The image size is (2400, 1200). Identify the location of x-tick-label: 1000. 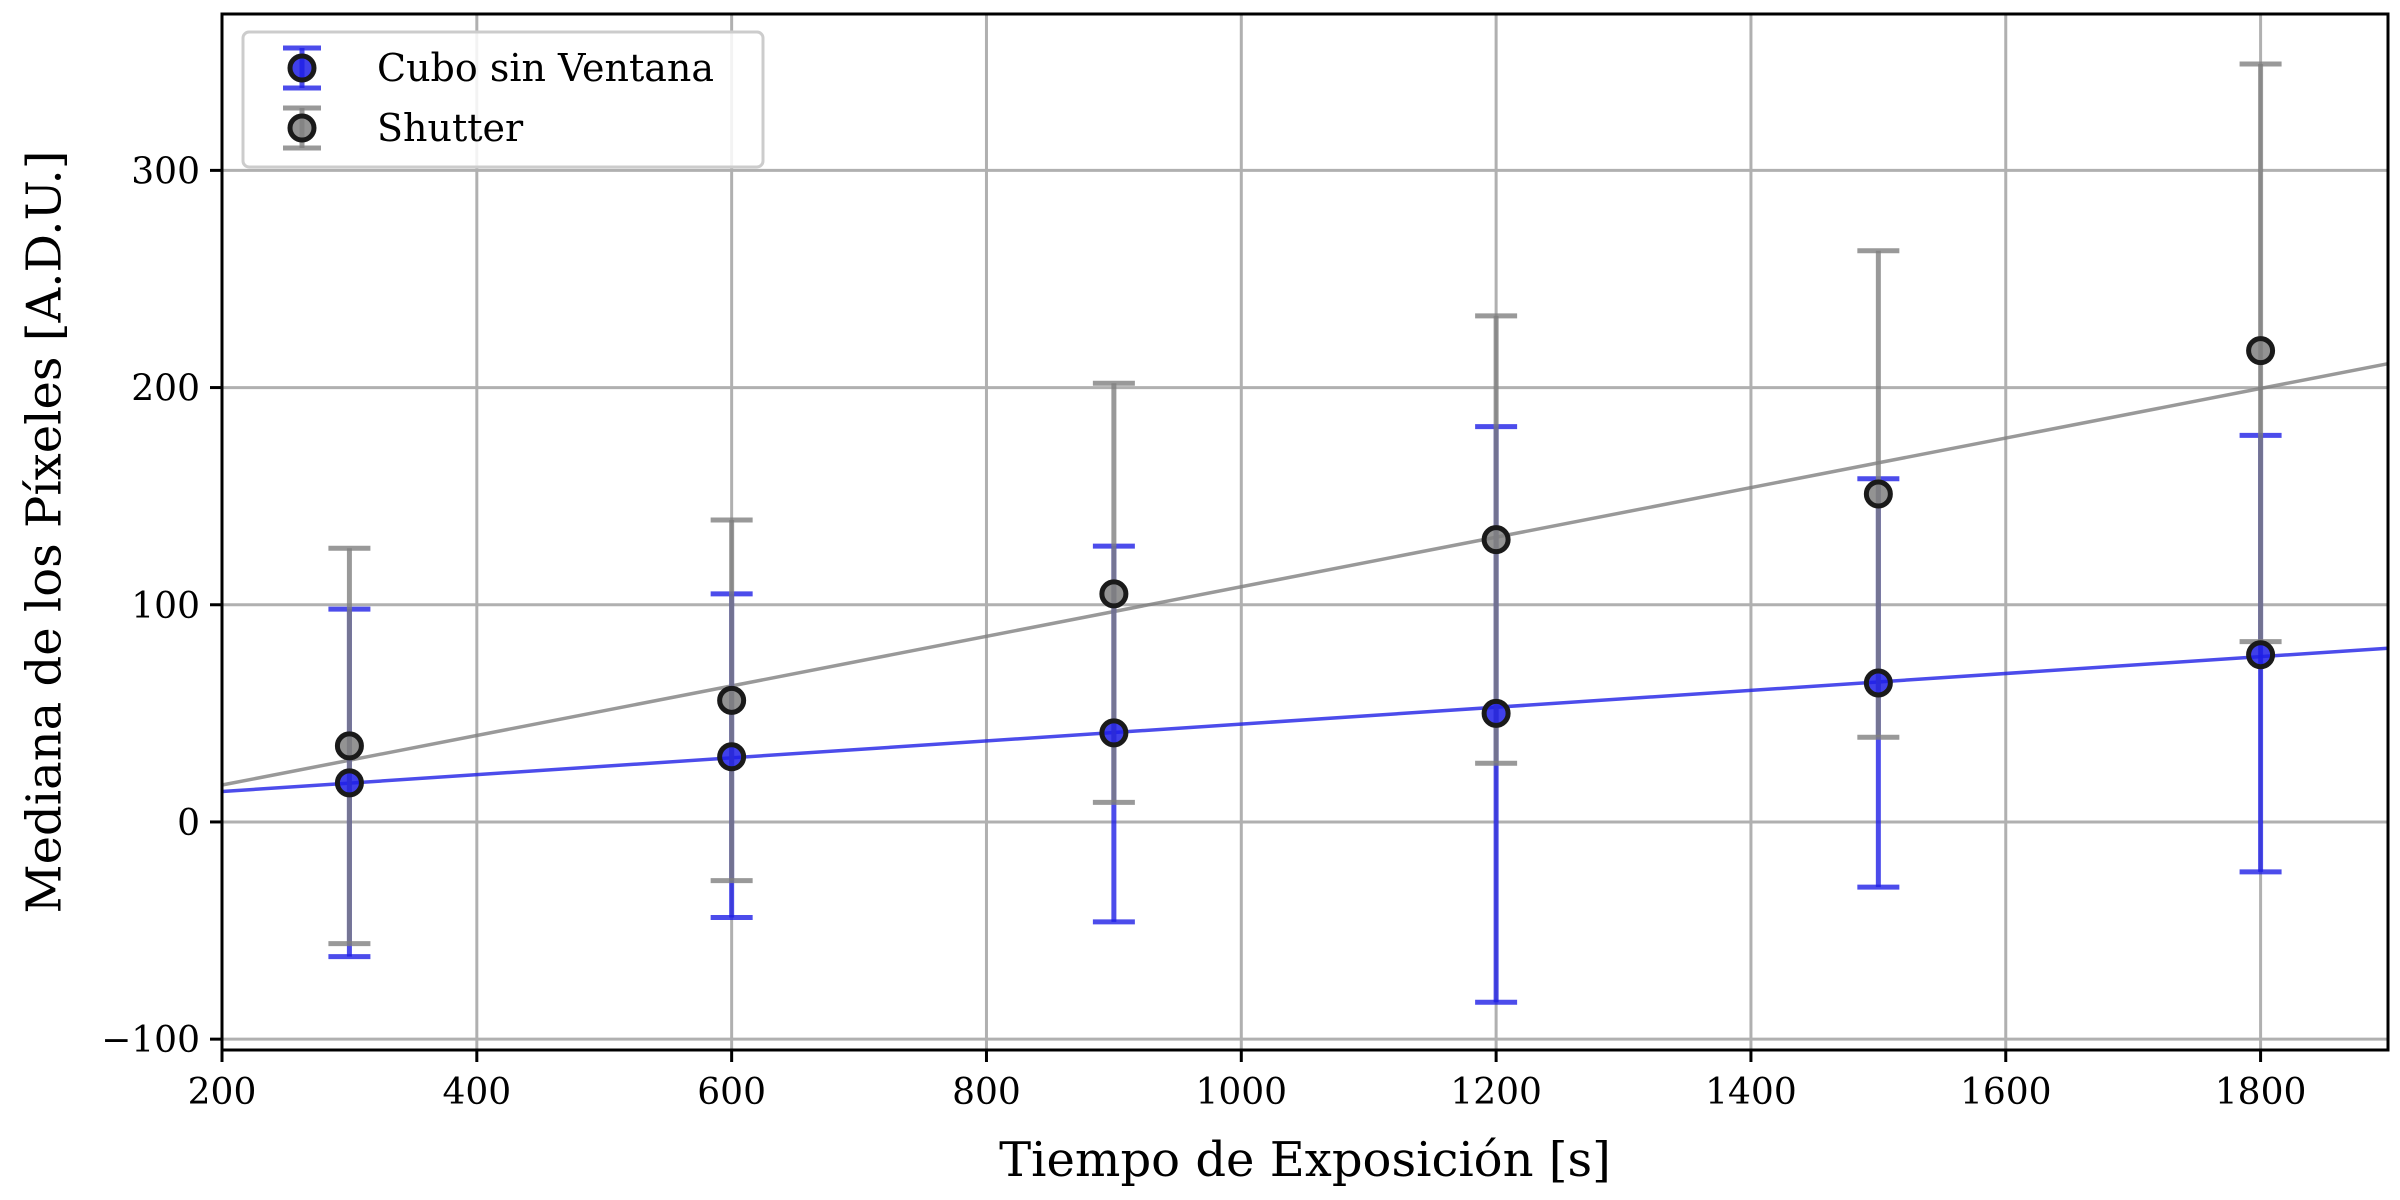
(1241, 1092).